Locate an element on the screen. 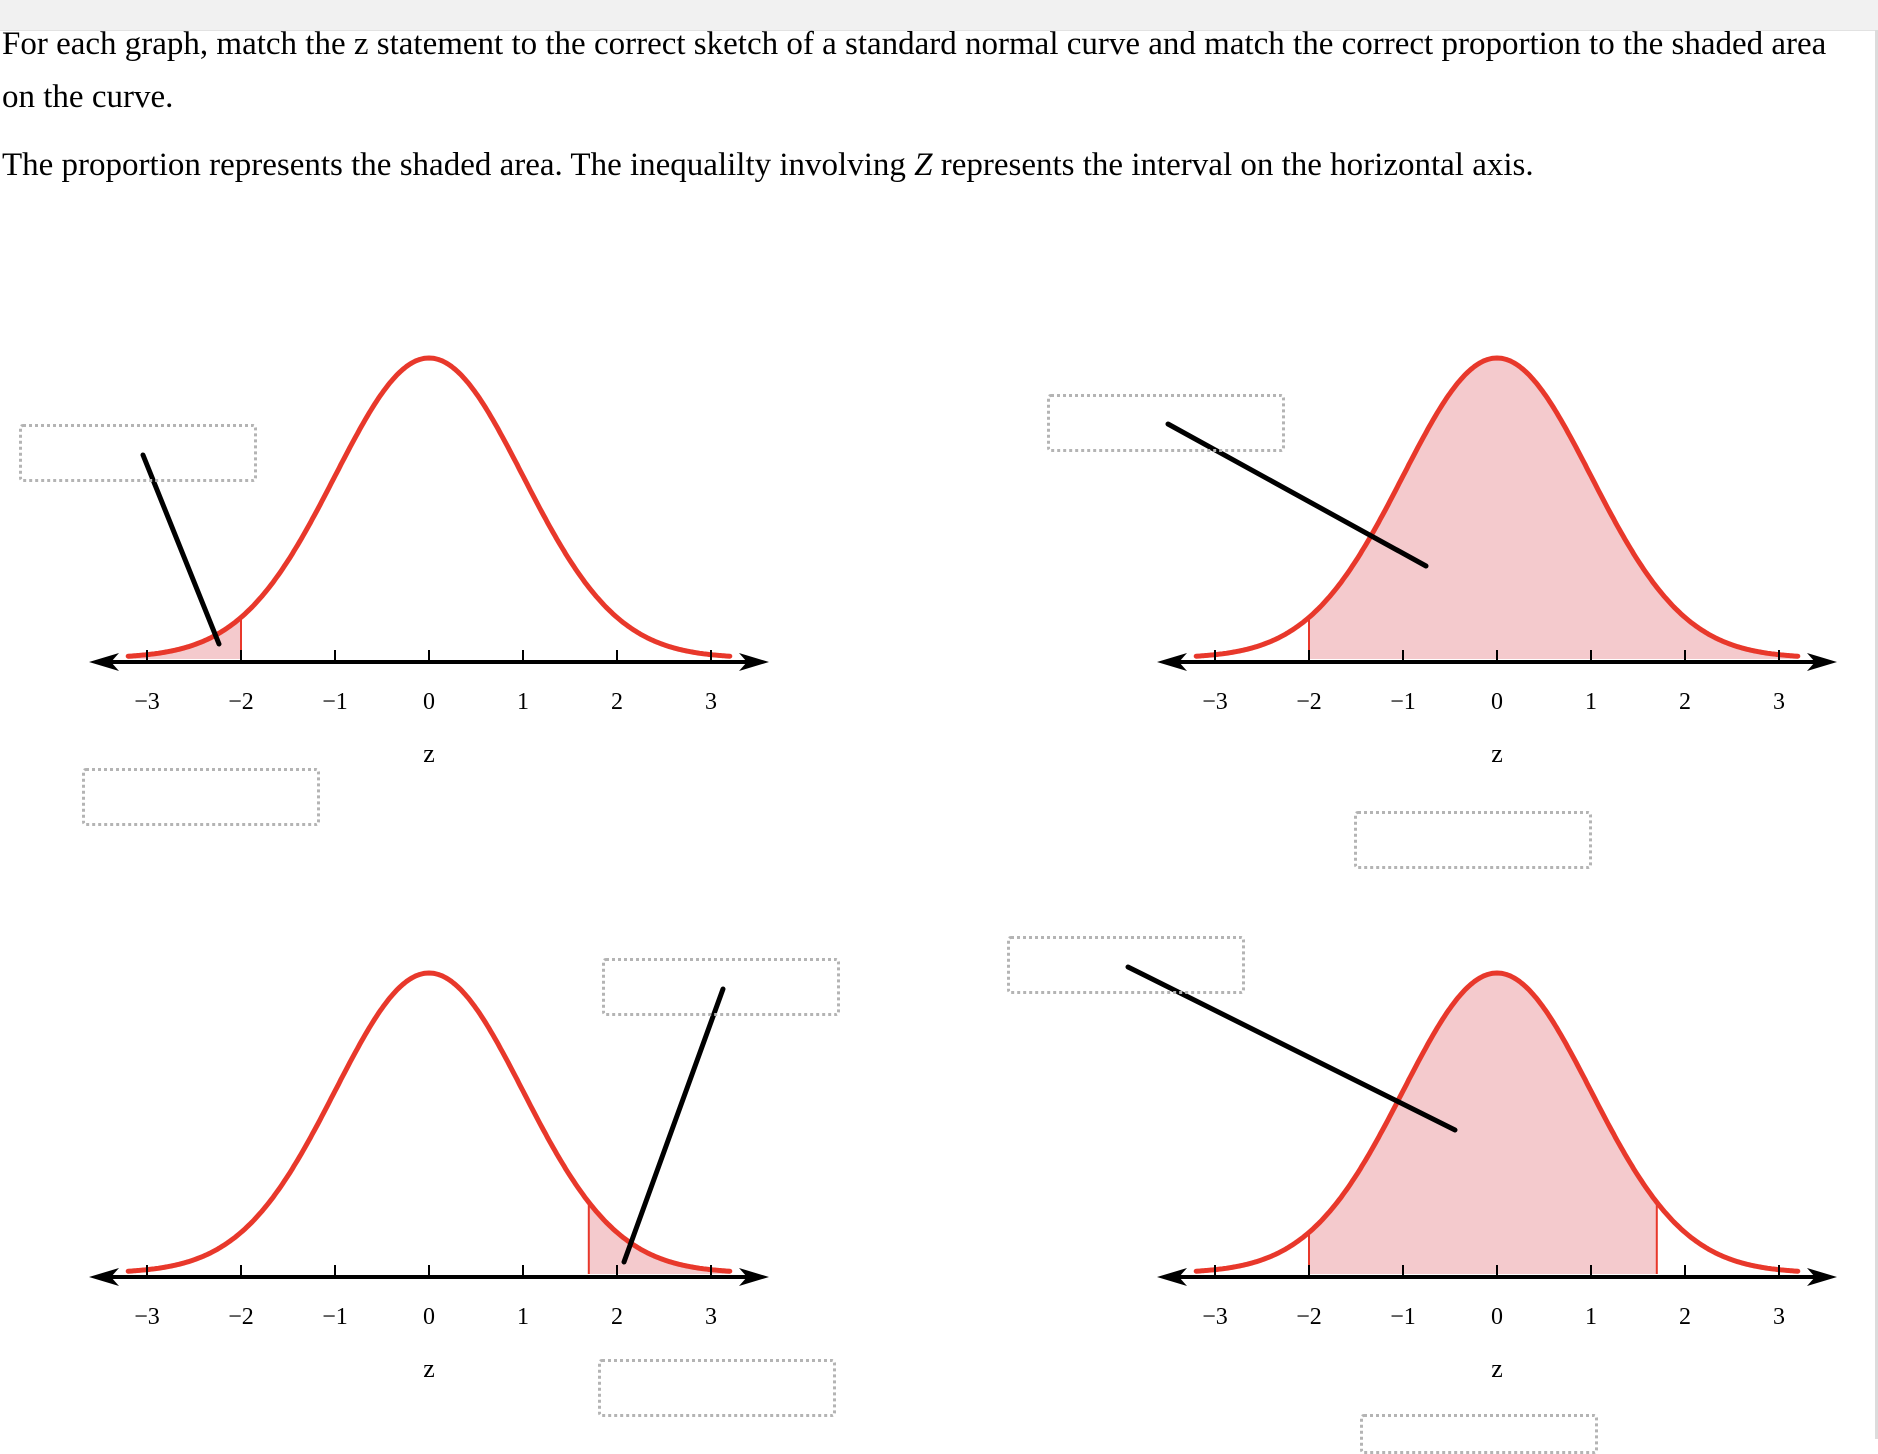 The image size is (1878, 1454). drop-target-bottom-left-statement is located at coordinates (721, 987).